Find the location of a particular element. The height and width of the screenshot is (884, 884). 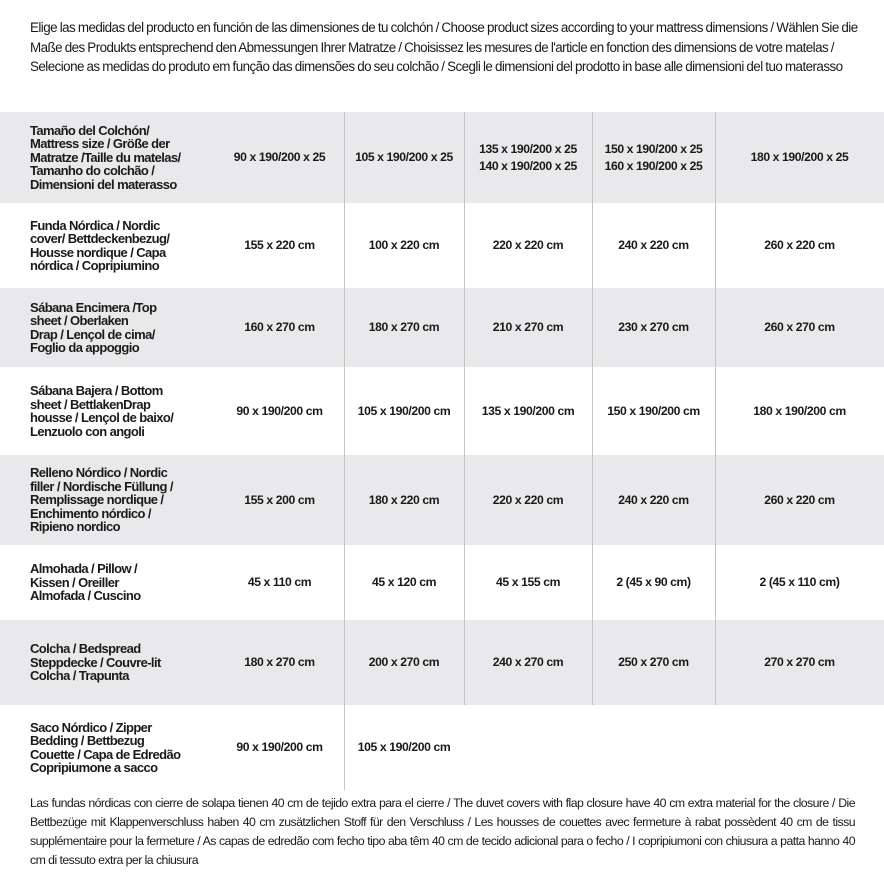

size-cell: 135 x 190/200 cm is located at coordinates (528, 410).